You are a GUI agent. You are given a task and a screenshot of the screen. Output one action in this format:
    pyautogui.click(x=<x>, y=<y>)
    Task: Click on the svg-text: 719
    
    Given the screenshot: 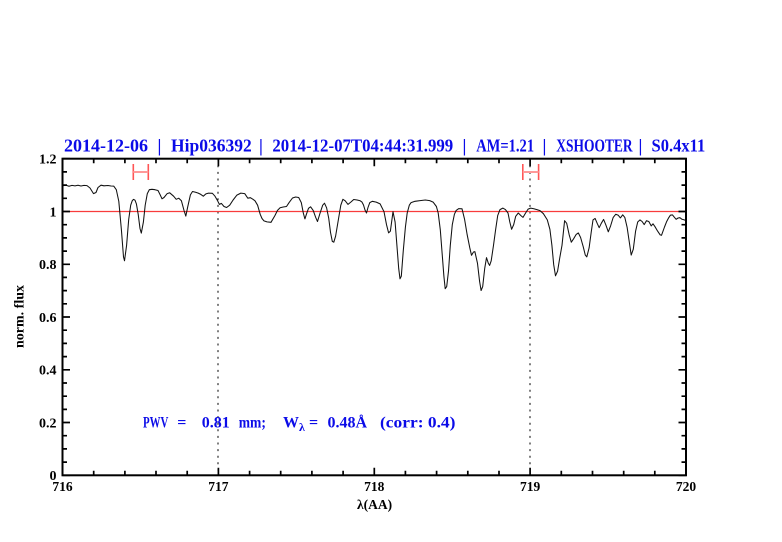 What is the action you would take?
    pyautogui.click(x=530, y=486)
    